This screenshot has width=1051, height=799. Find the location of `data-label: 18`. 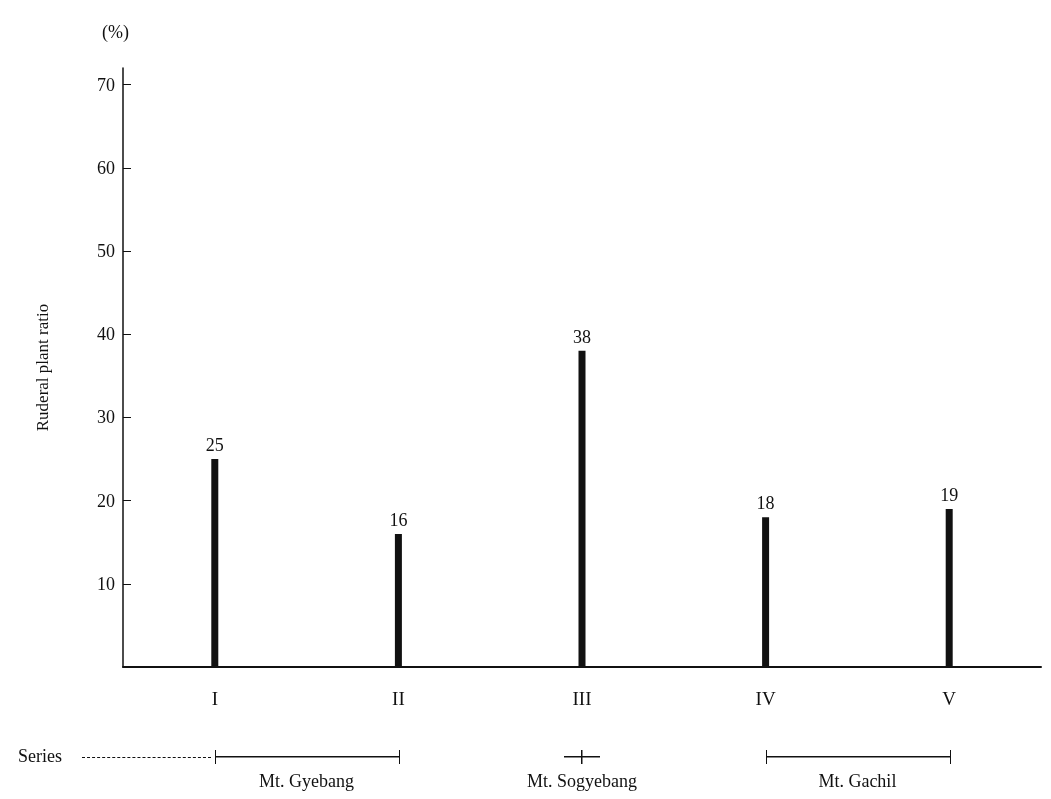

data-label: 18 is located at coordinates (765, 503).